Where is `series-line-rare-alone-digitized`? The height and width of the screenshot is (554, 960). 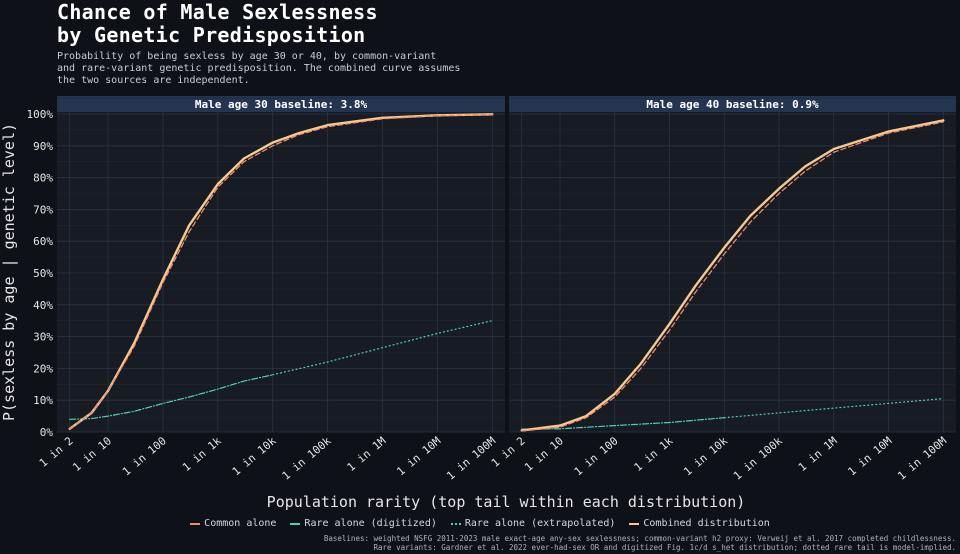
series-line-rare-alone-digitized is located at coordinates (171, 397).